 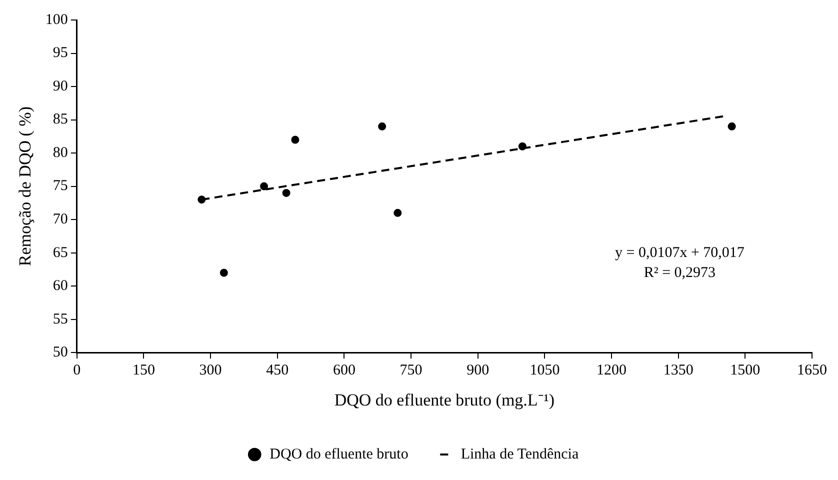 What do you see at coordinates (411, 370) in the screenshot?
I see `x-tick-label: 750` at bounding box center [411, 370].